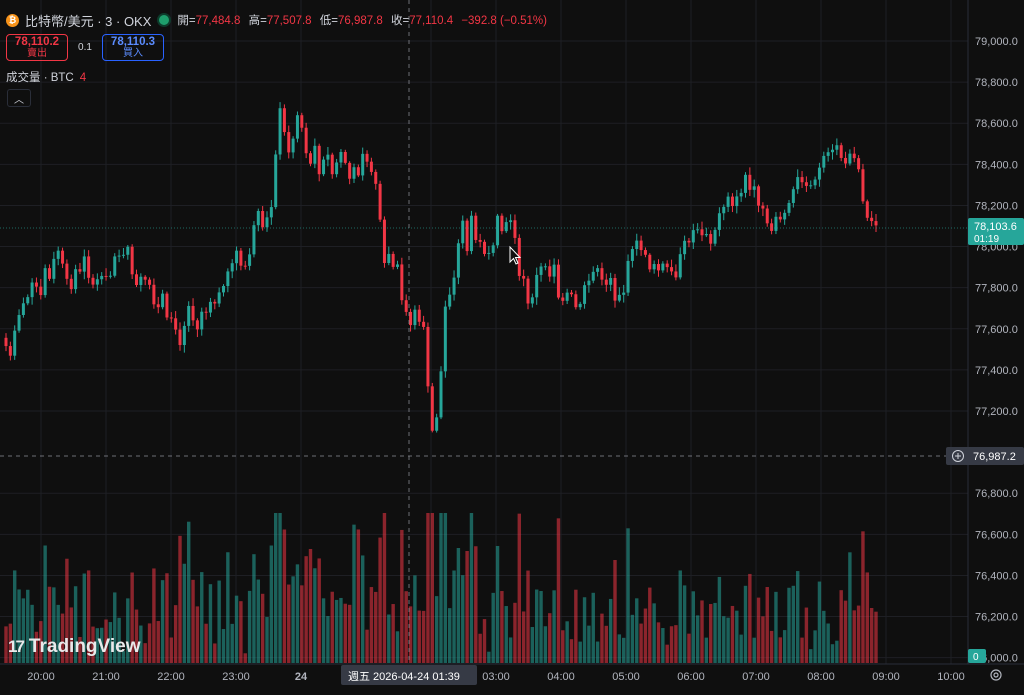 The image size is (1024, 695). What do you see at coordinates (12, 20) in the screenshot?
I see `bitcoin-icon: ₿` at bounding box center [12, 20].